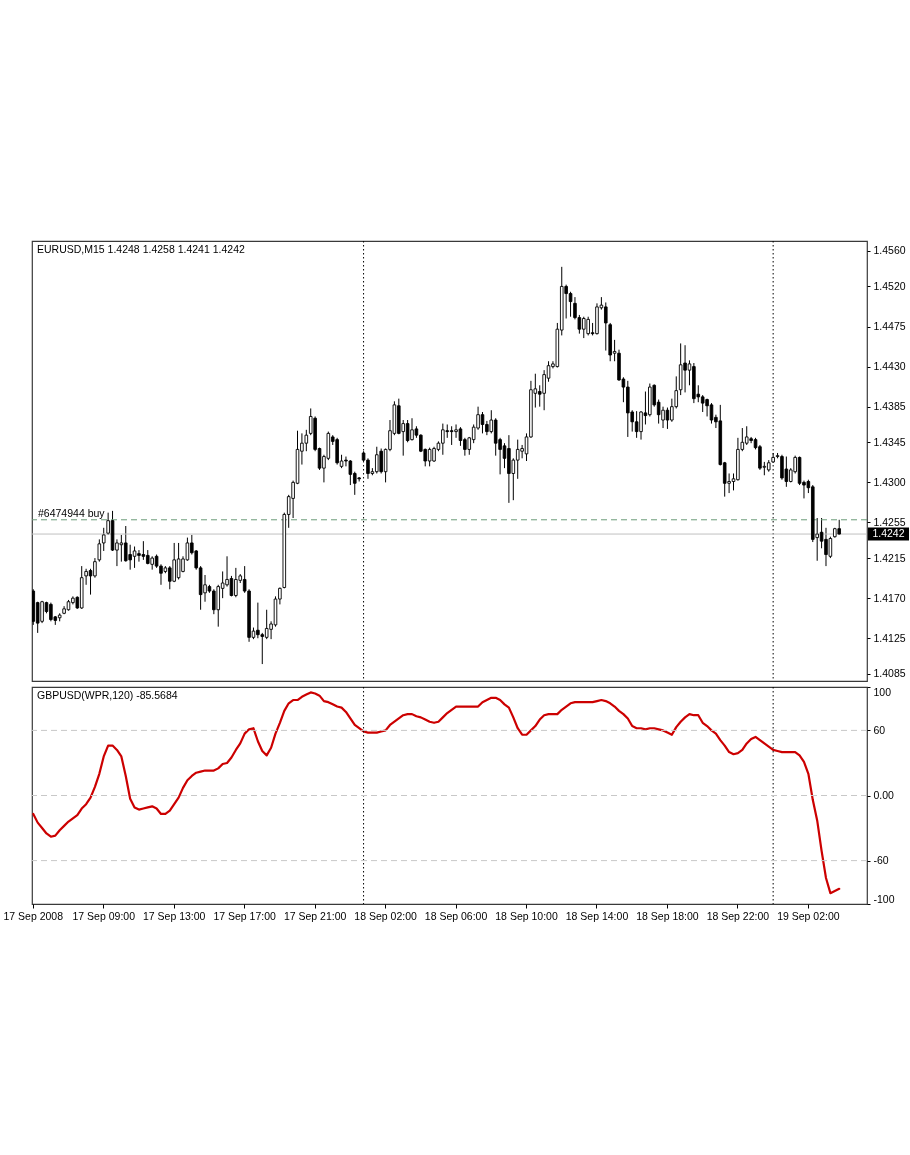  What do you see at coordinates (456, 915) in the screenshot?
I see `x-tick-label: 18 Sep 06:00` at bounding box center [456, 915].